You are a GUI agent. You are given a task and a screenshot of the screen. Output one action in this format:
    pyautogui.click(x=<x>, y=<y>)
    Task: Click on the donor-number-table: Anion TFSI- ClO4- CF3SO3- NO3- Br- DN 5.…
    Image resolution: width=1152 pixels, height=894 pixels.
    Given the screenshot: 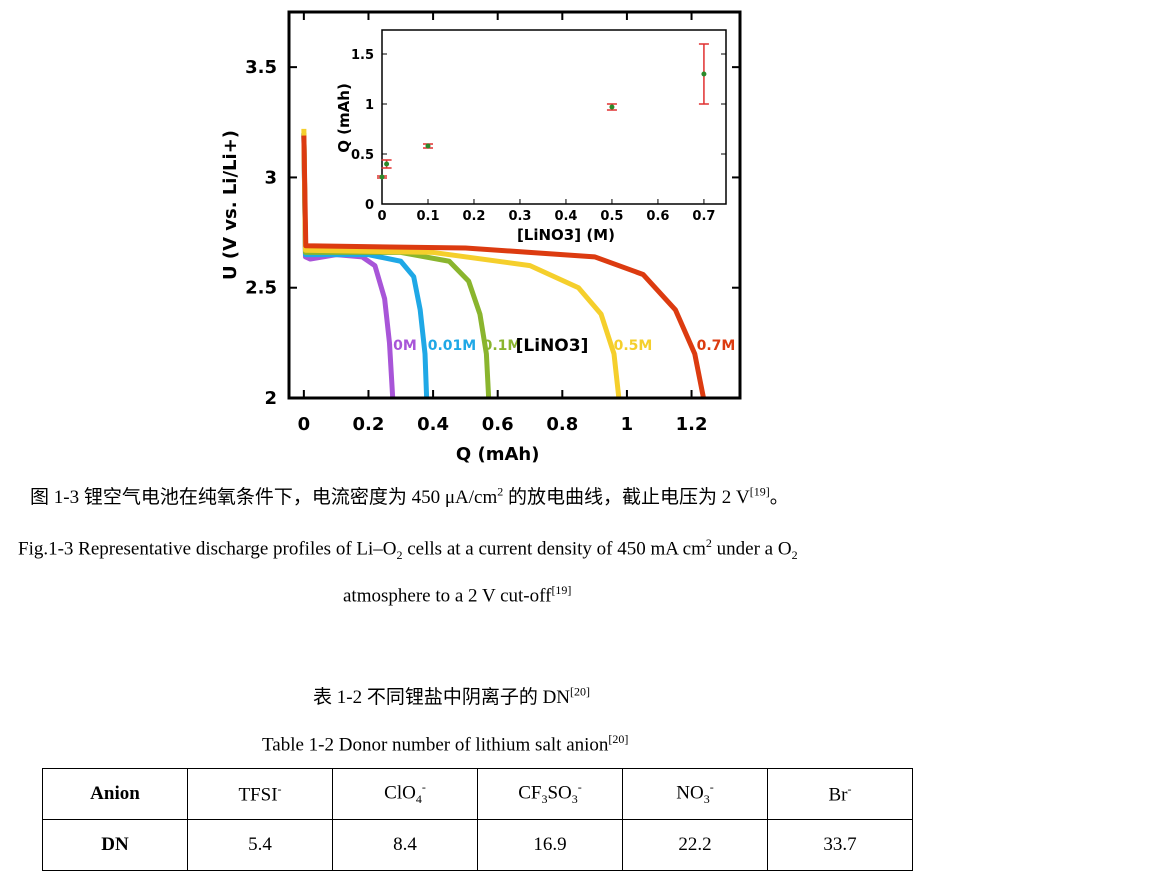 What is the action you would take?
    pyautogui.click(x=477, y=819)
    